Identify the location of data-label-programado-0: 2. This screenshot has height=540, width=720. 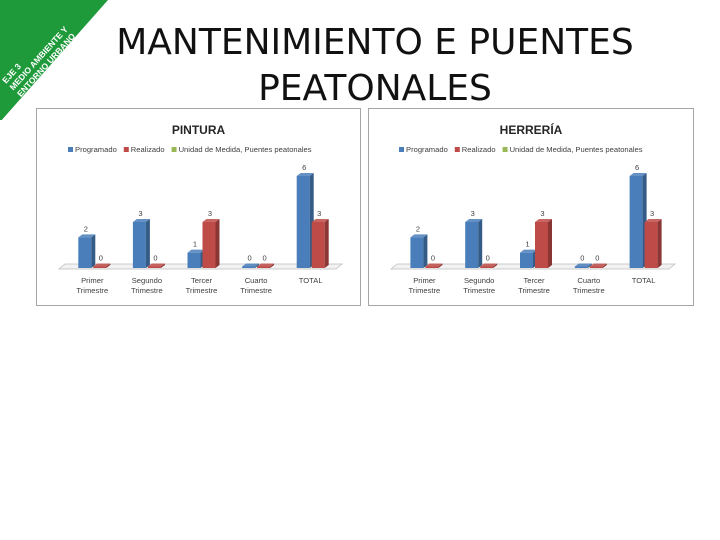
(86, 228).